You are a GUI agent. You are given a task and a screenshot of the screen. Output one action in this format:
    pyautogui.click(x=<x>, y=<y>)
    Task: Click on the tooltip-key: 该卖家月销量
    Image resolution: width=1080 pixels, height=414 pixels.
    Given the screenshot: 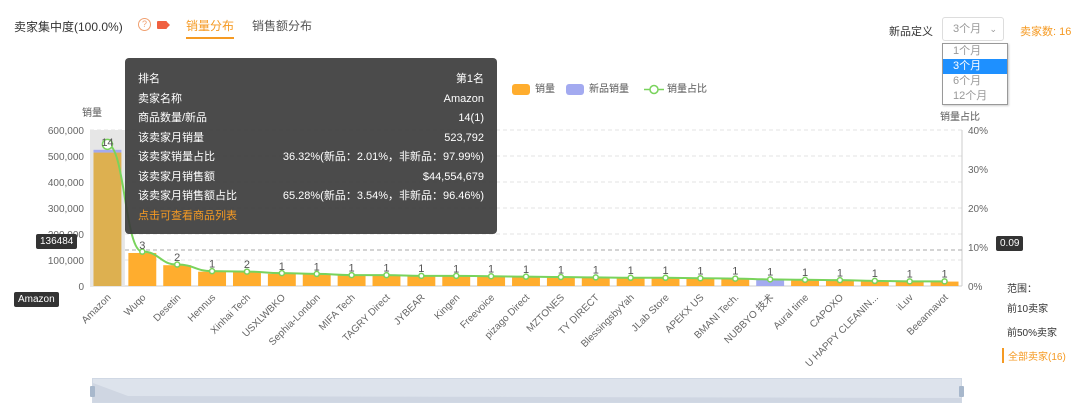 What is the action you would take?
    pyautogui.click(x=171, y=137)
    